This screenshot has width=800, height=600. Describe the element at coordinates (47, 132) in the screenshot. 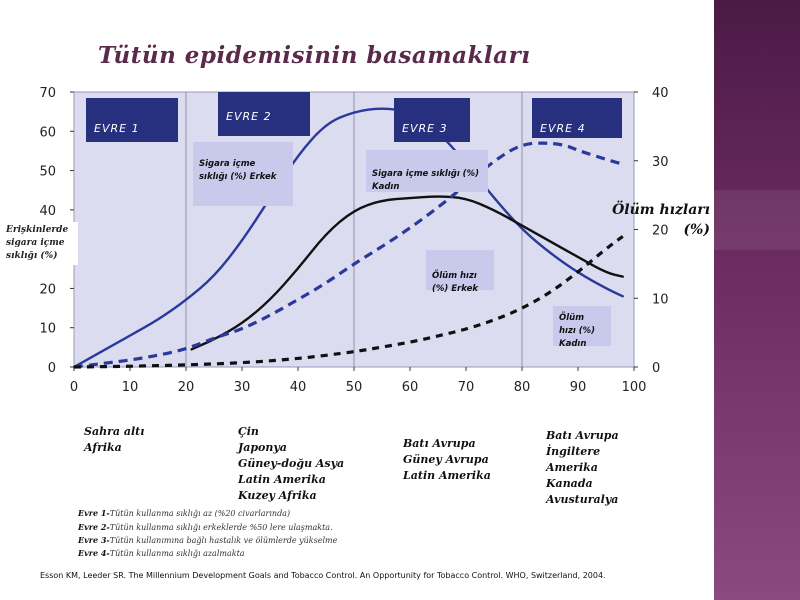

I see `left-y-tick-label: 60` at that location.